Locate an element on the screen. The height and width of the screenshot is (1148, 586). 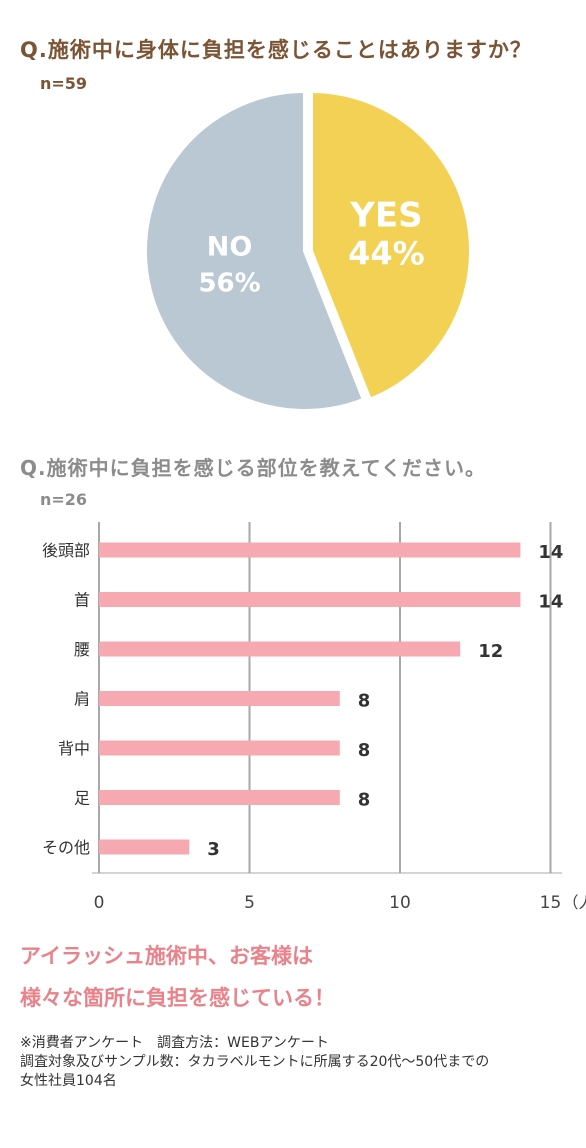
pie-label-no: NO is located at coordinates (230, 246).